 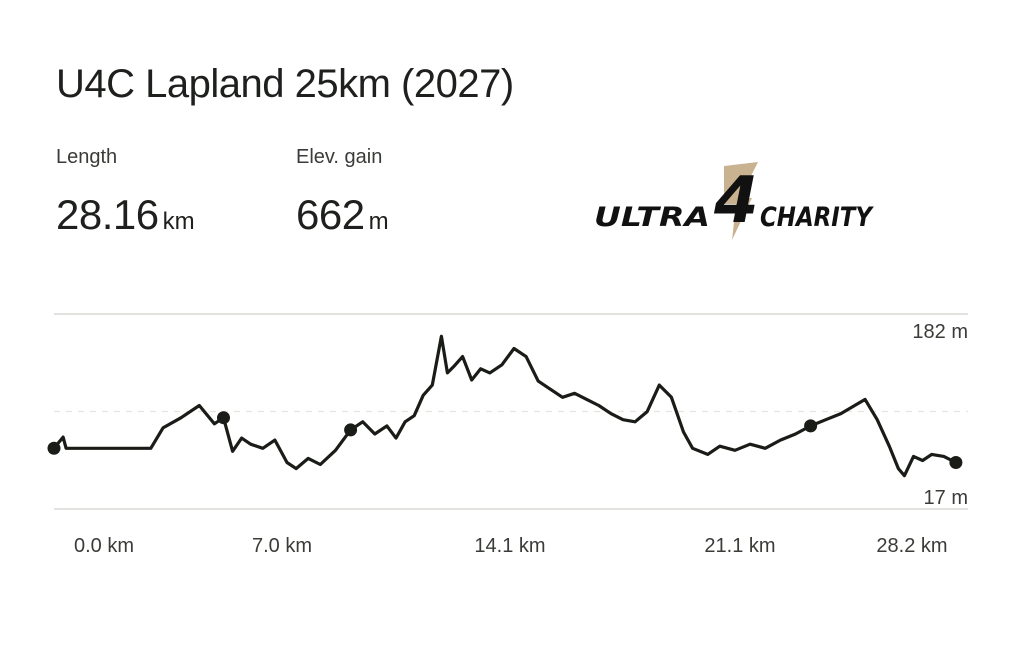 What do you see at coordinates (509, 546) in the screenshot?
I see `x-tick-label: 14.1 km` at bounding box center [509, 546].